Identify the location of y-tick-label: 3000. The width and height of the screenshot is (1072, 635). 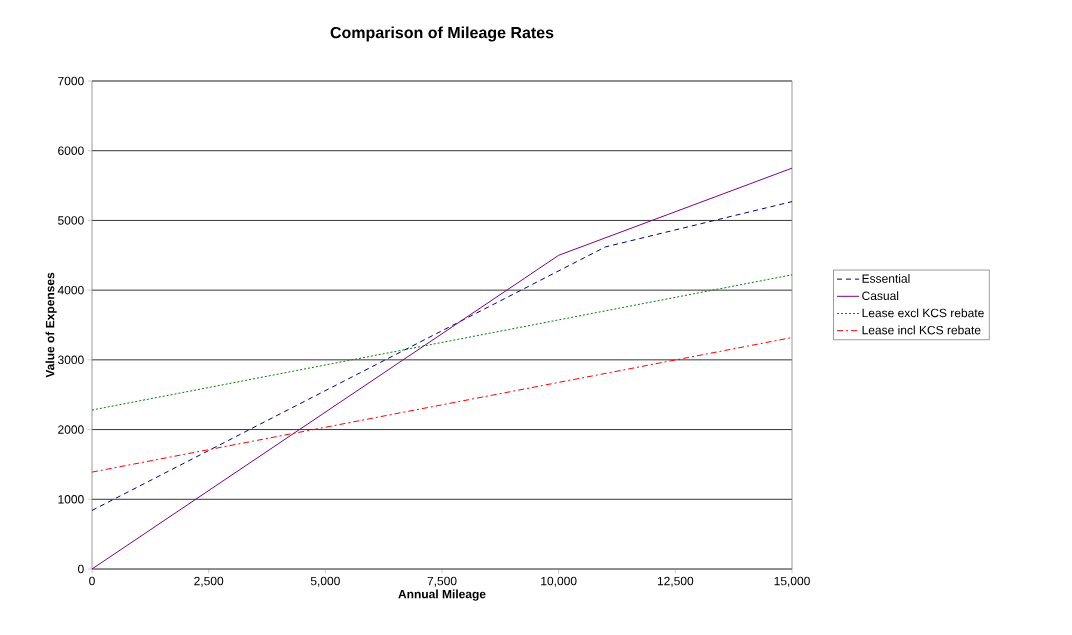
(70, 360).